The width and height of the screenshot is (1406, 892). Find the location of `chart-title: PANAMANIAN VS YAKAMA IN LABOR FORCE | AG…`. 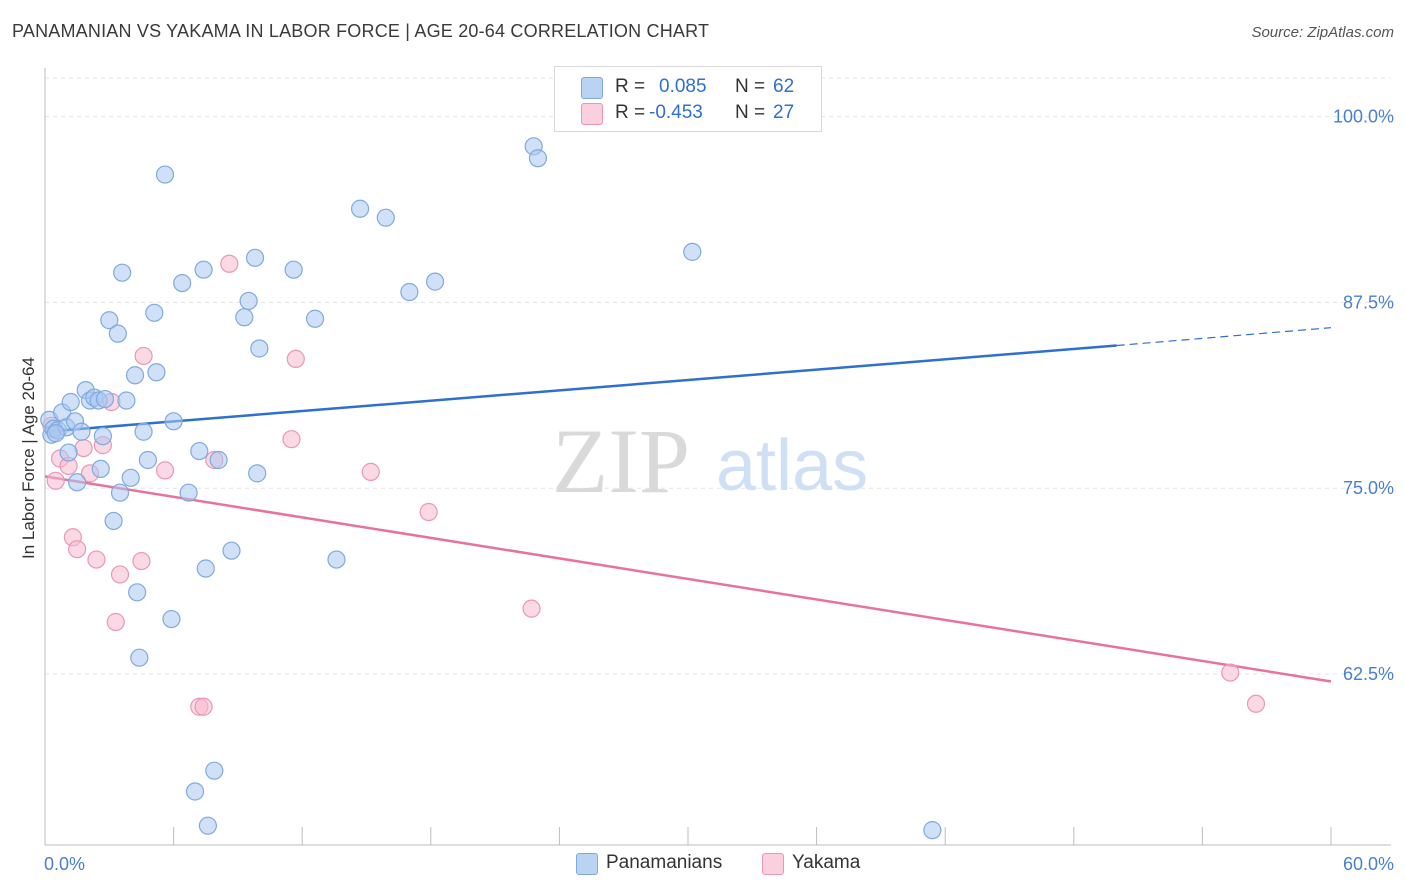

chart-title: PANAMANIAN VS YAKAMA IN LABOR FORCE | AG… is located at coordinates (361, 31).